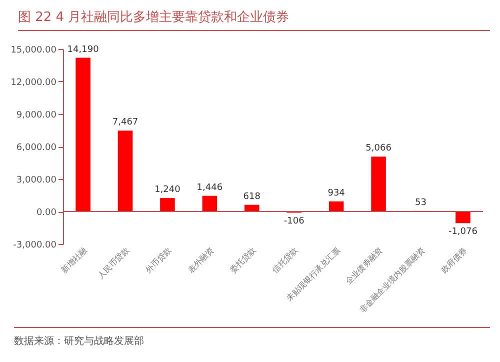  I want to click on x-tick-label: 委托贷款, so click(243, 260).